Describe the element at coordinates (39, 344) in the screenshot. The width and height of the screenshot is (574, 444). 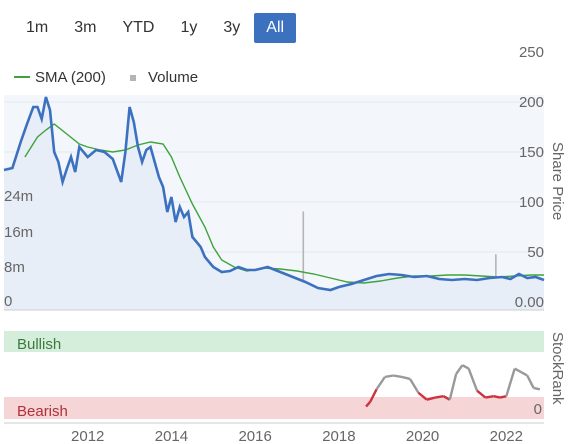
I see `bullish-label: Bullish` at that location.